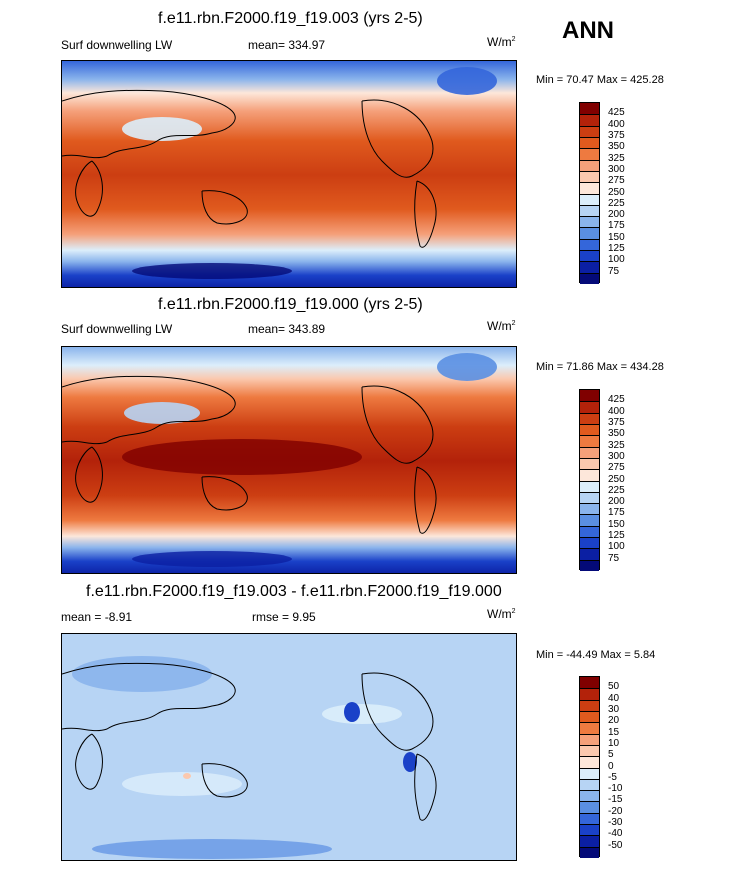 This screenshot has height=872, width=733. What do you see at coordinates (362, 714) in the screenshot?
I see `panel-3-pacific-anomaly` at bounding box center [362, 714].